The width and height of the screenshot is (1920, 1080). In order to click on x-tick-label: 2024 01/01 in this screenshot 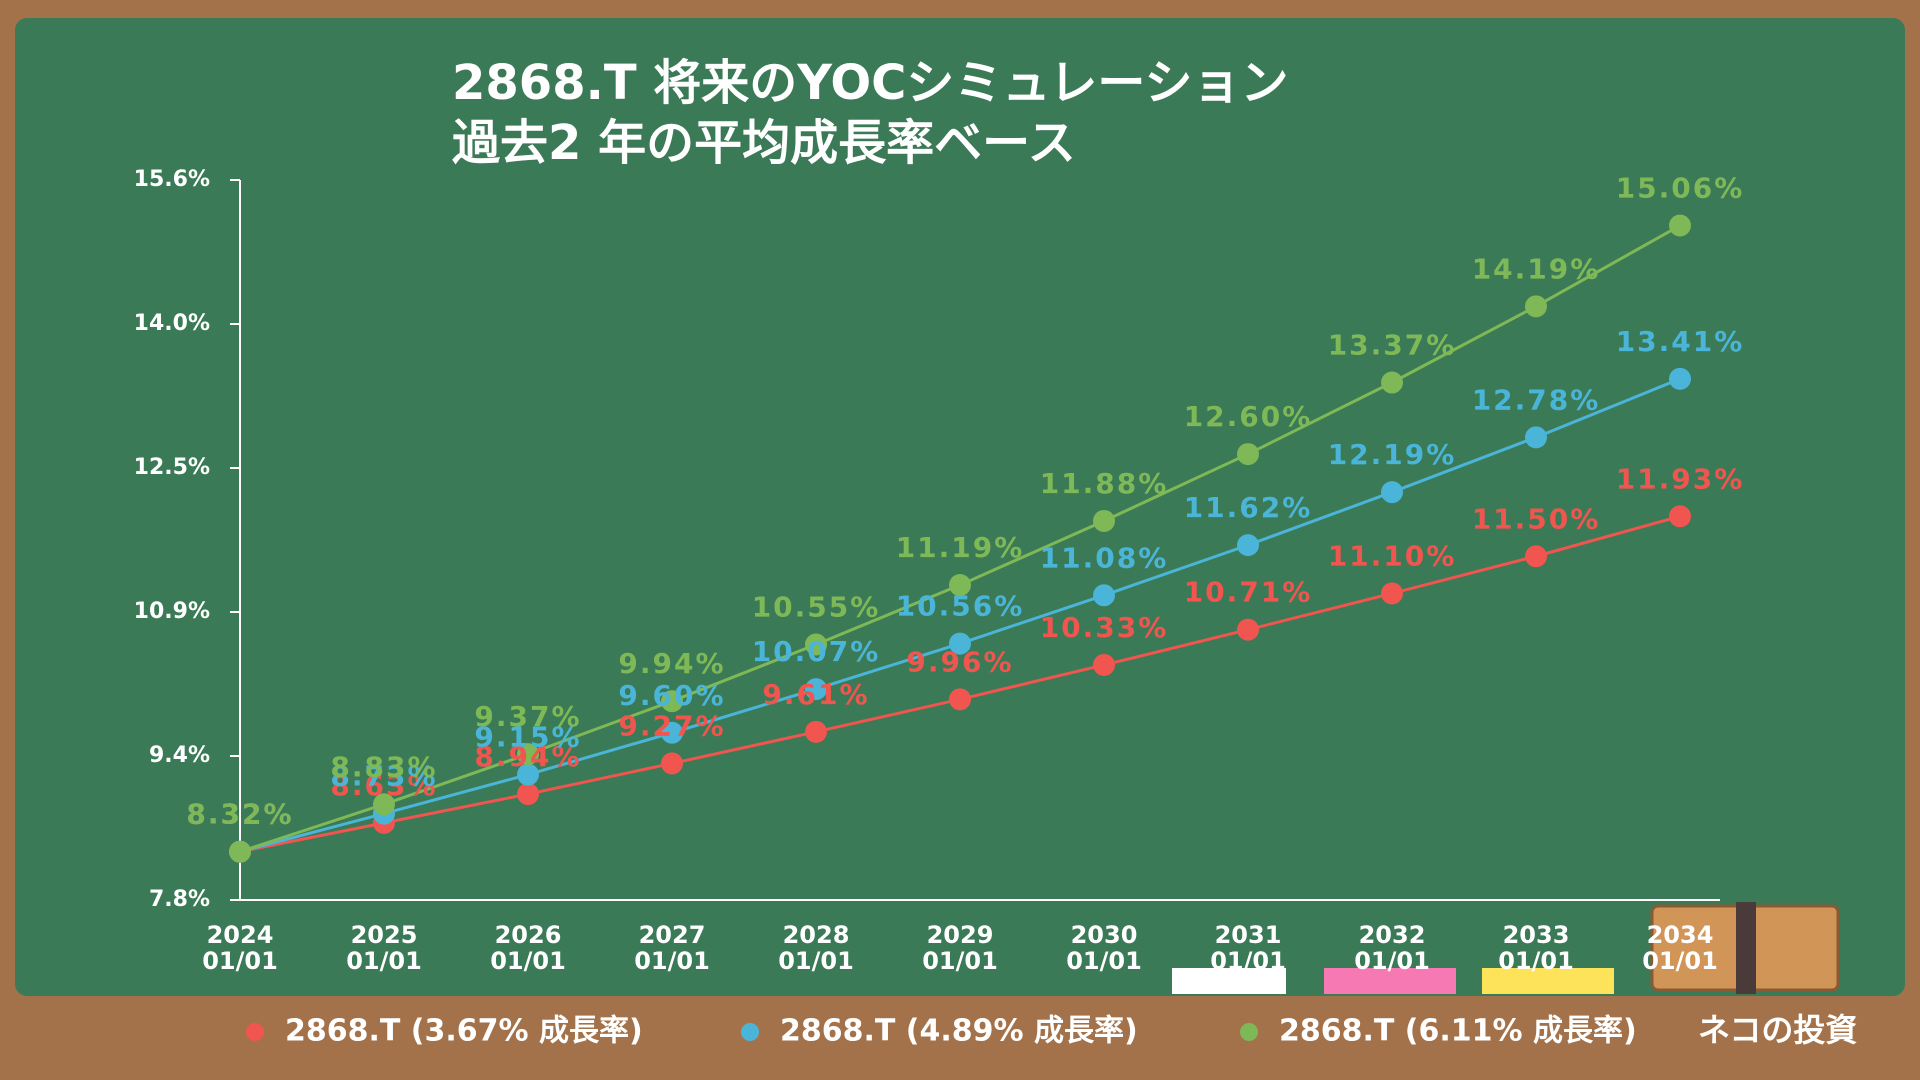, I will do `click(240, 948)`.